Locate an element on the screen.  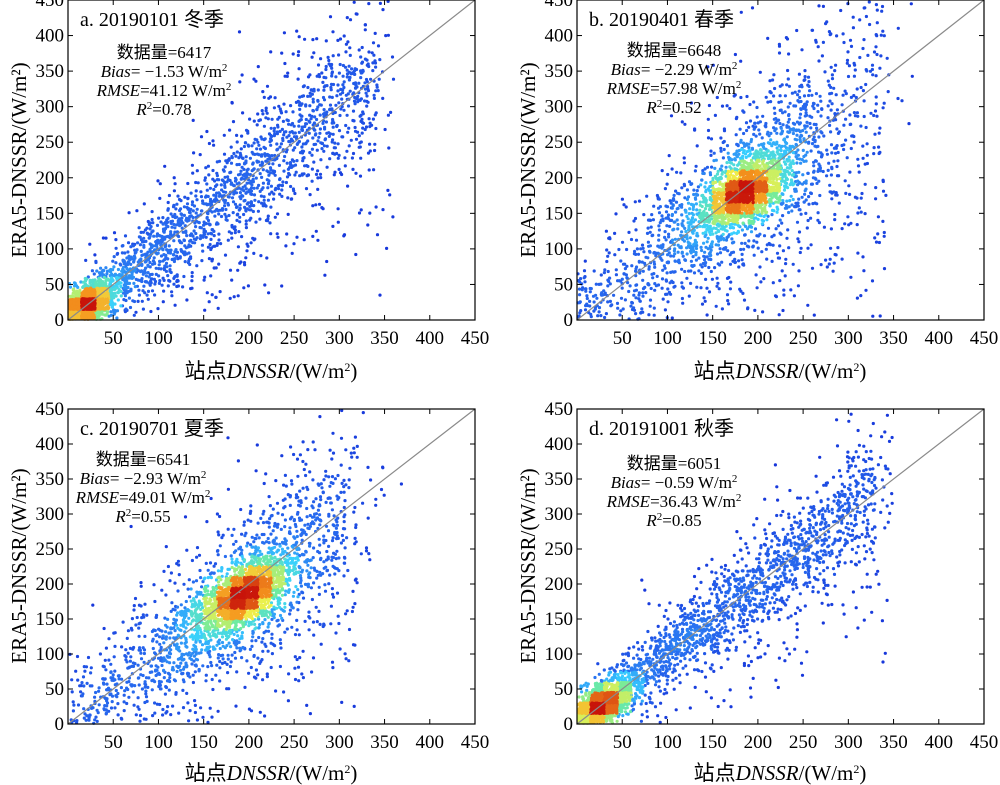
panel-b-xlabel: 站点DNSSR/(W/m2) is located at coordinates (780, 371).